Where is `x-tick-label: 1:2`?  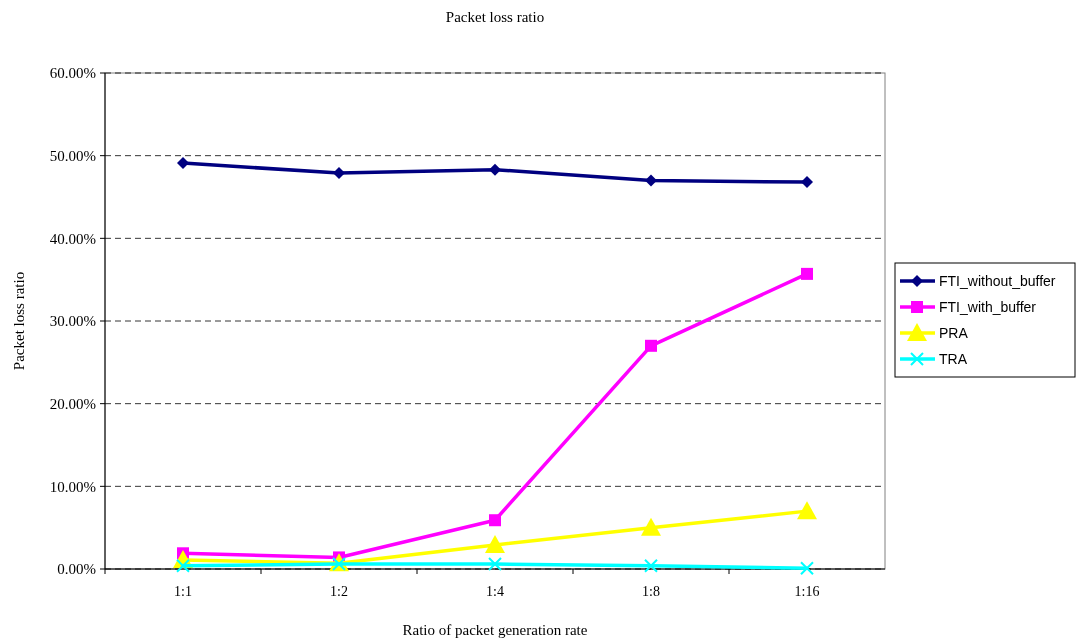 x-tick-label: 1:2 is located at coordinates (339, 591).